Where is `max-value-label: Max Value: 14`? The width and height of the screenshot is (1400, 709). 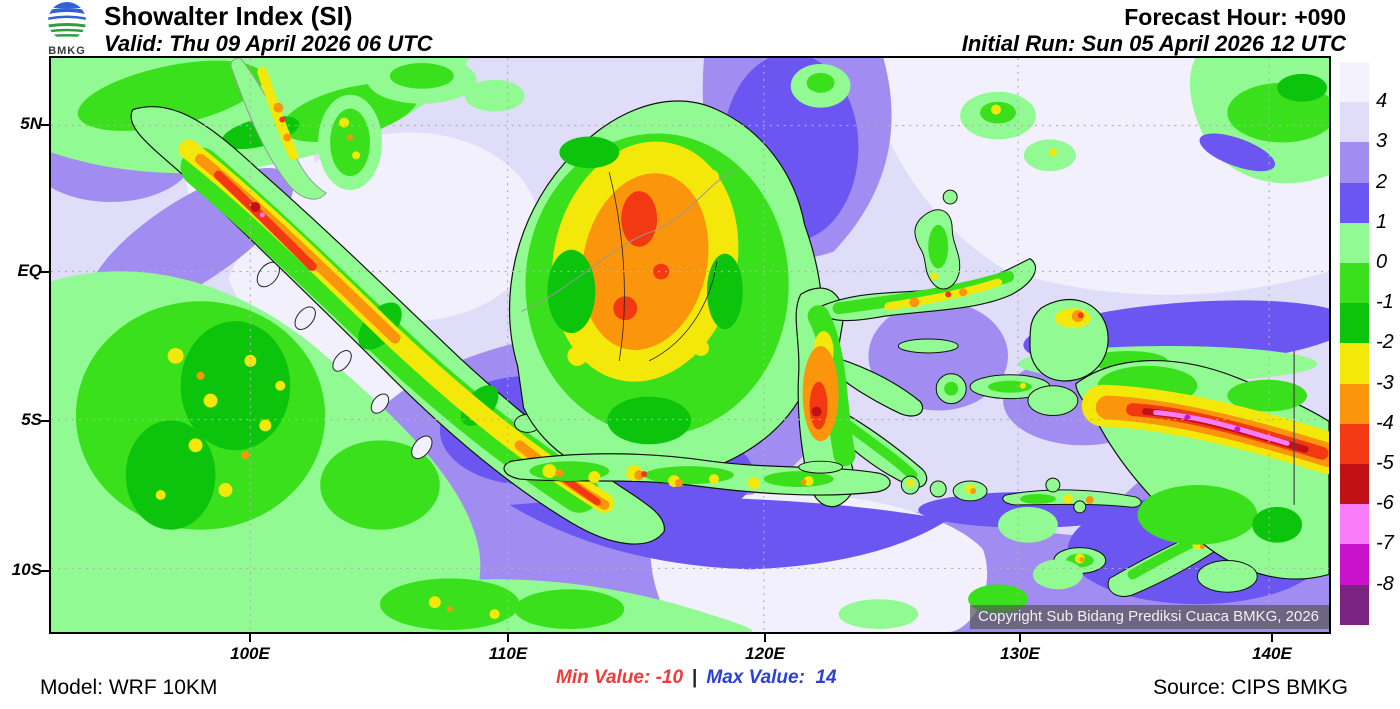 max-value-label: Max Value: 14 is located at coordinates (771, 677).